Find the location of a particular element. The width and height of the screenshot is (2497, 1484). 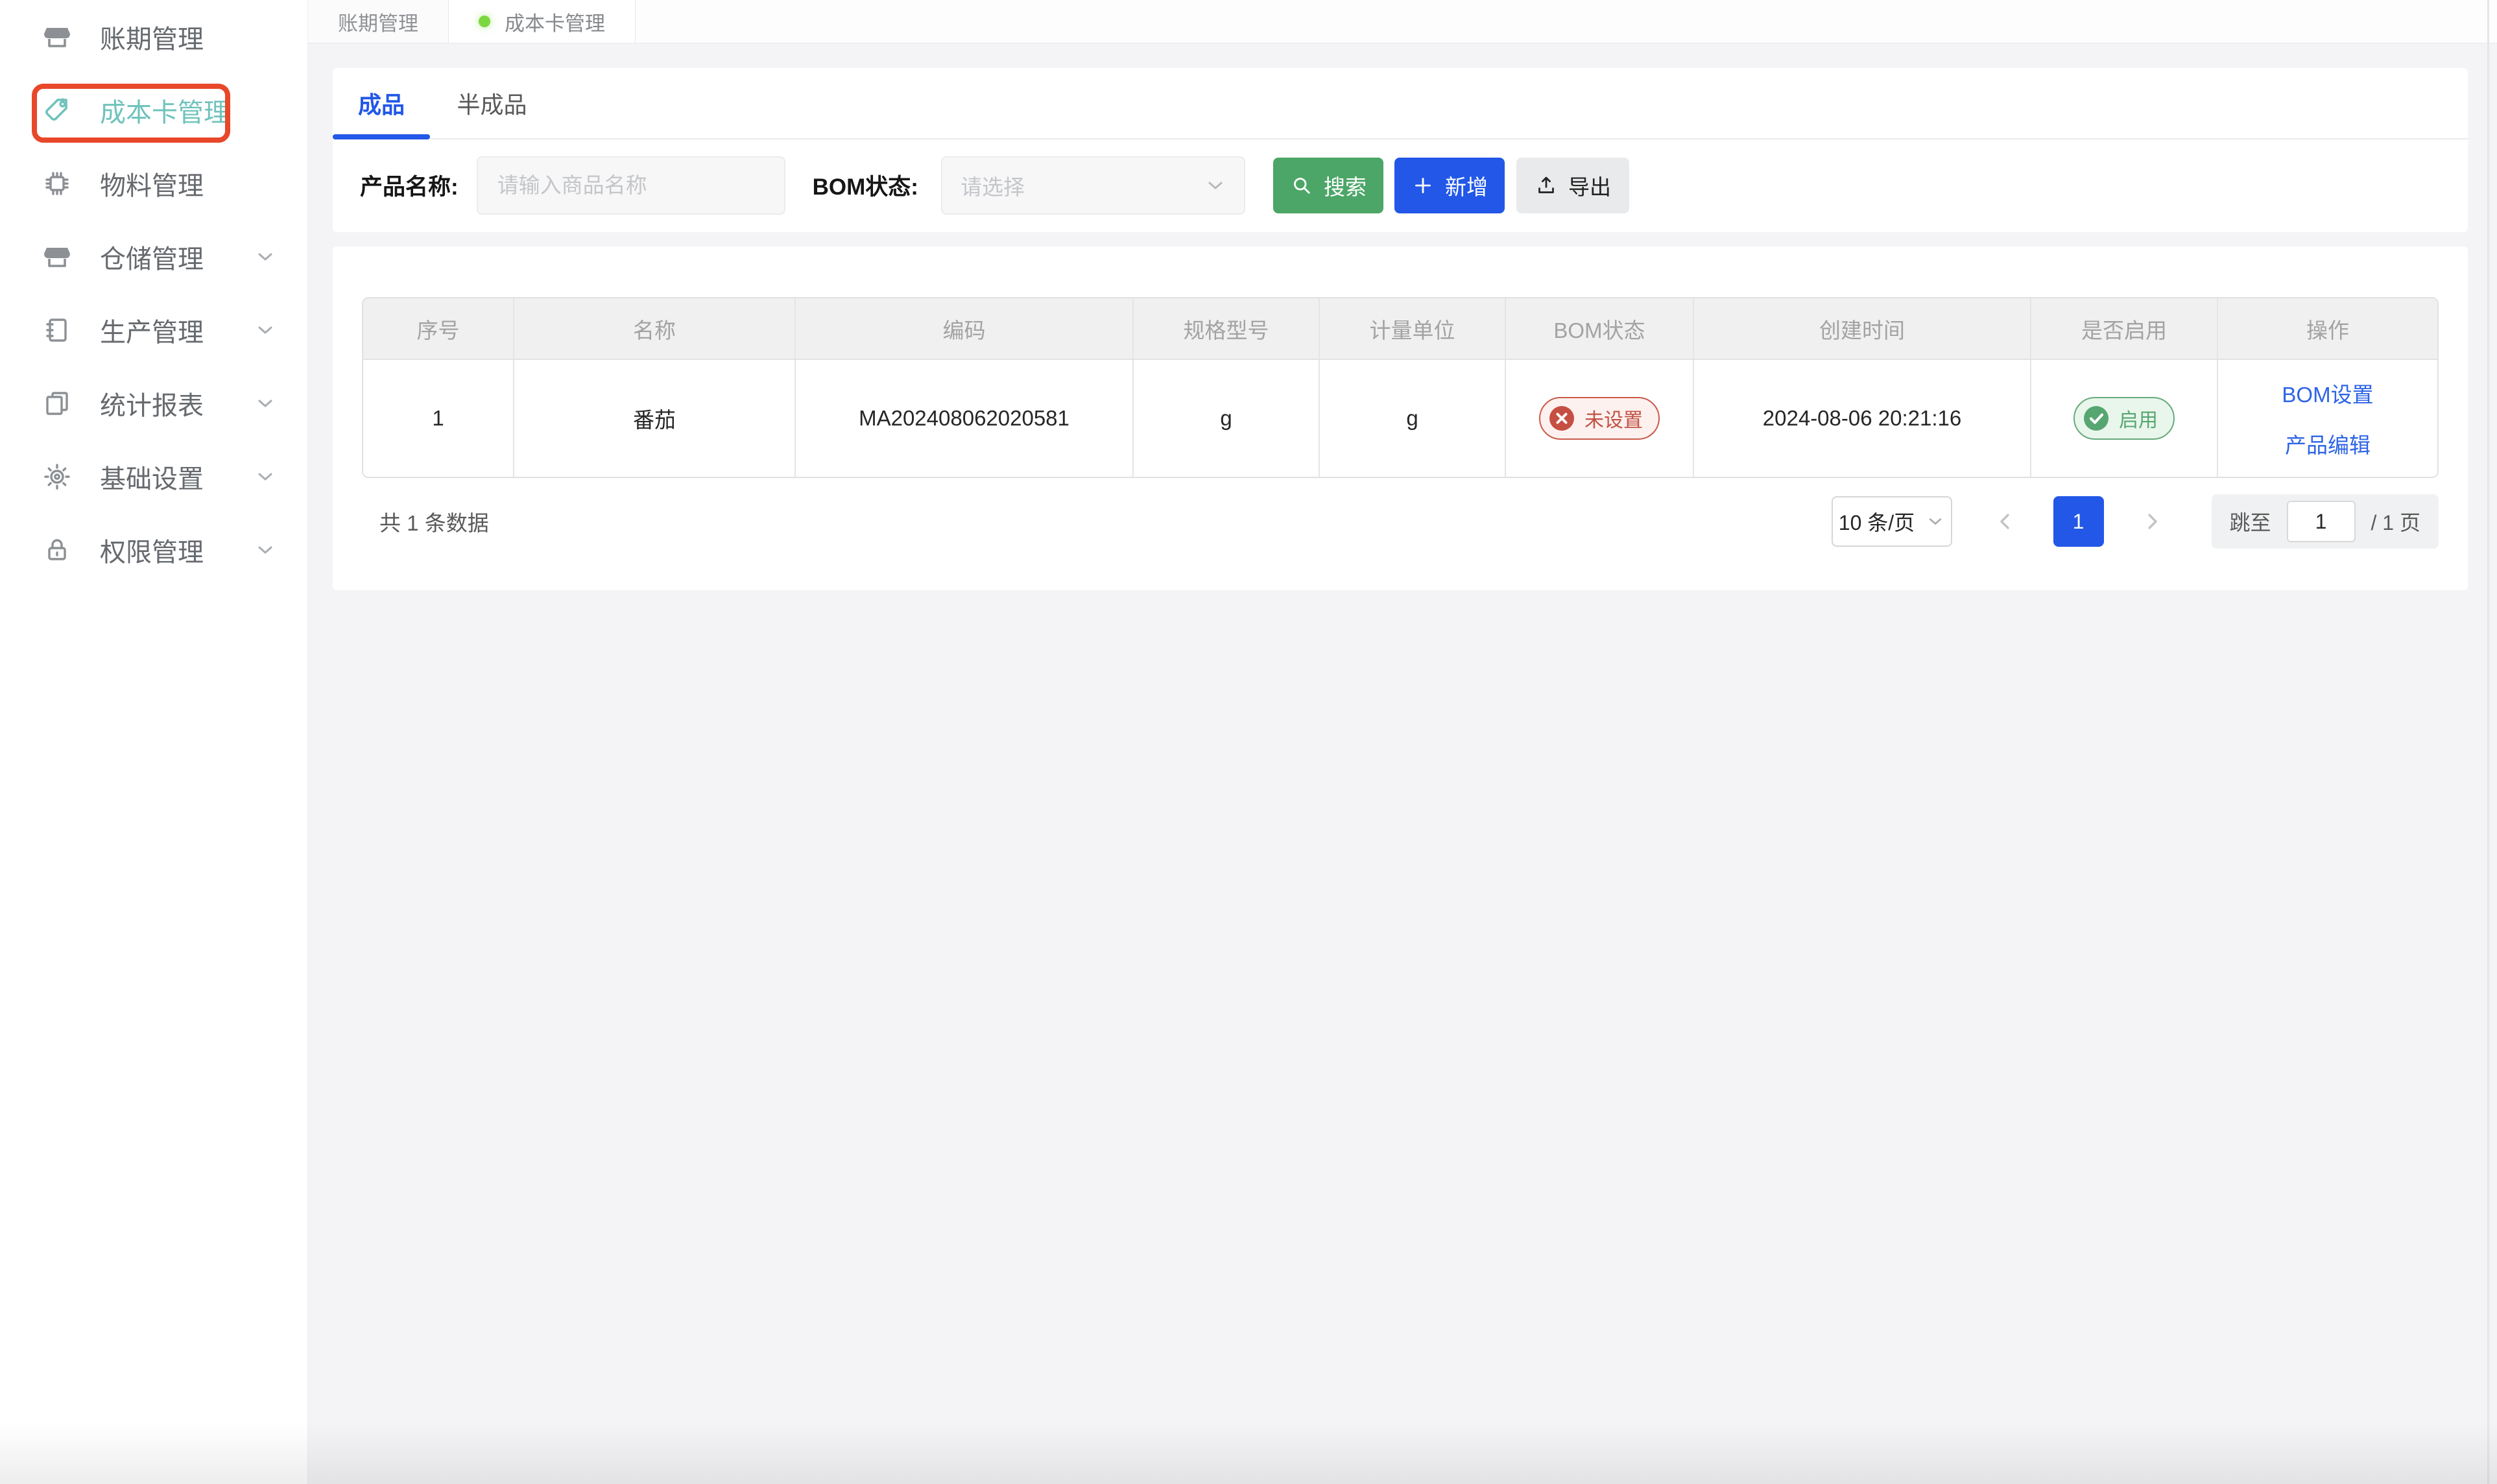

check-circle-icon is located at coordinates (2096, 419).